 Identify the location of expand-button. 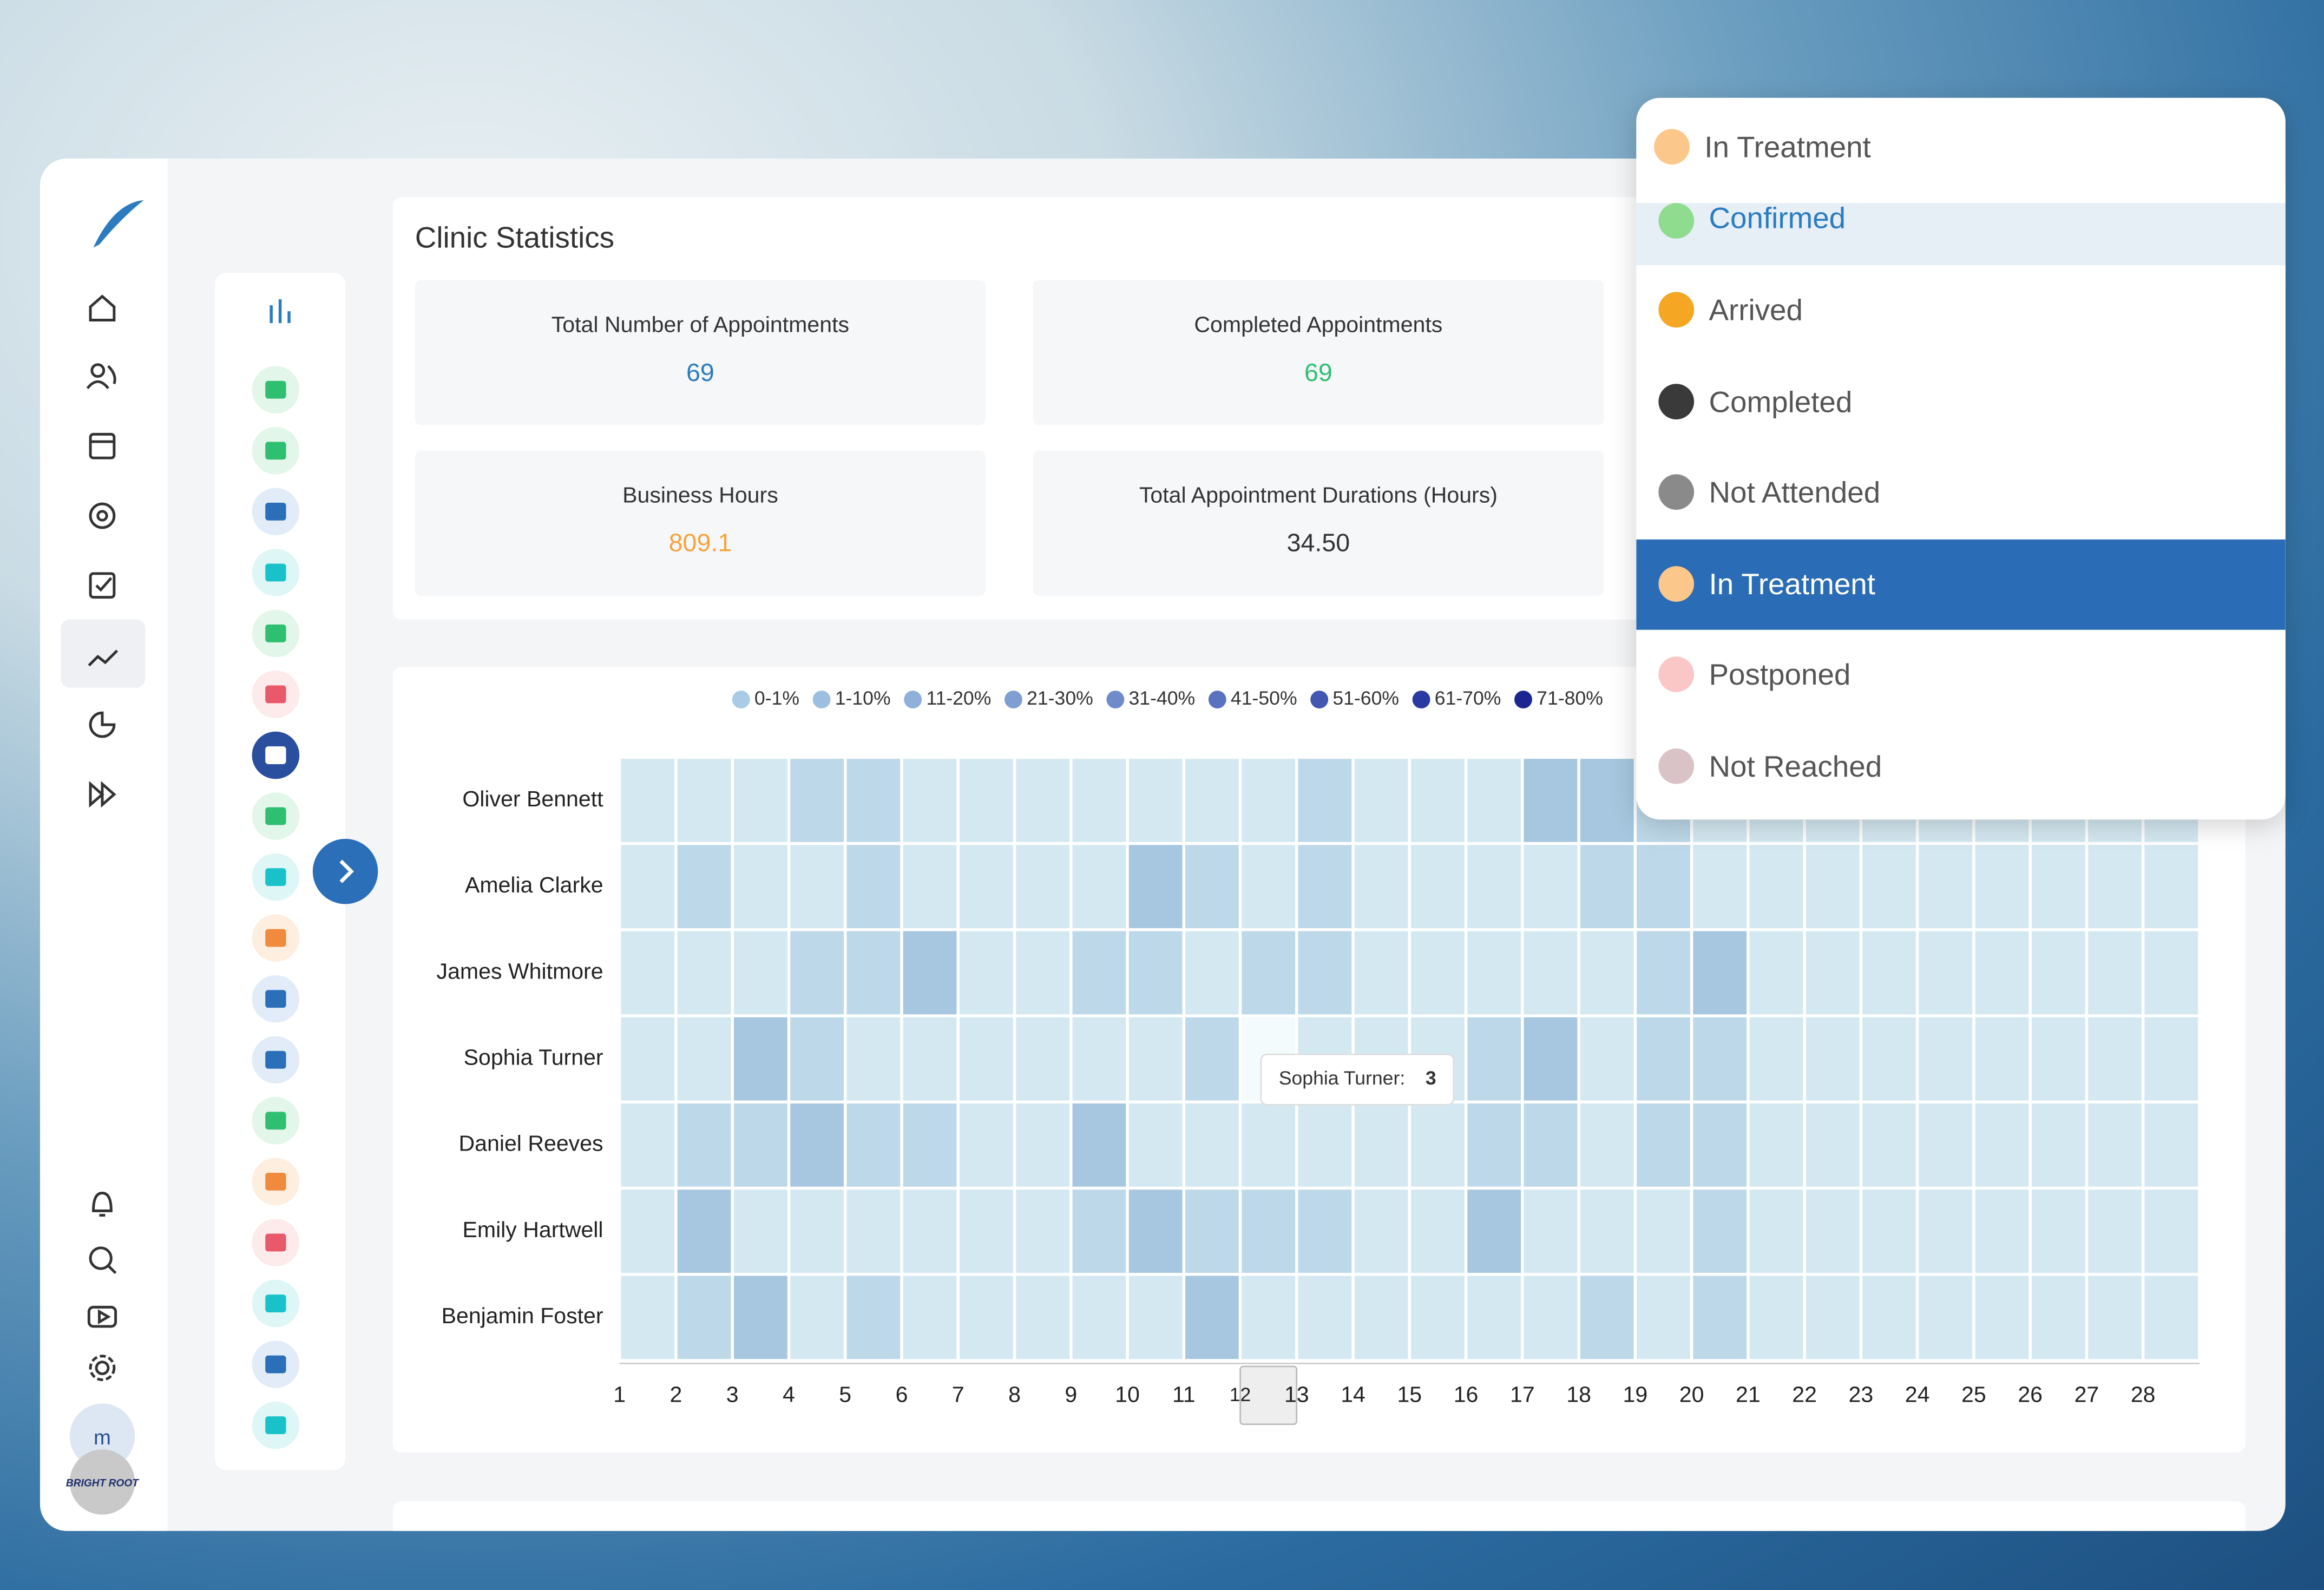
(345, 871).